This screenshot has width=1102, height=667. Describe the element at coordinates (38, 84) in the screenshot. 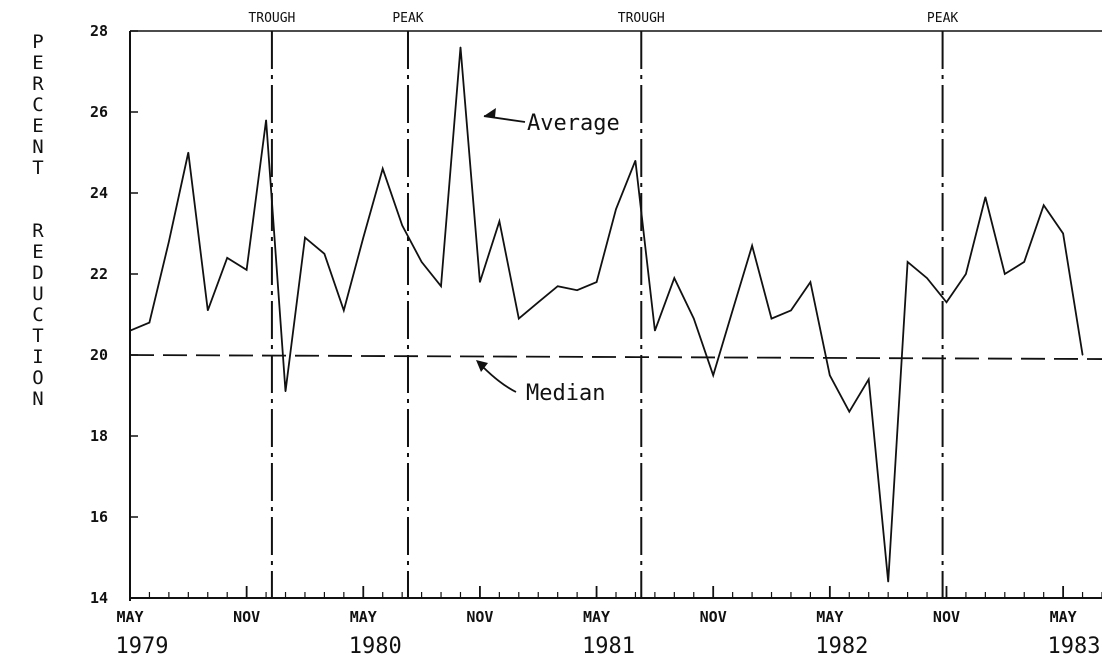

I see `y-axis-label-letter: R` at that location.